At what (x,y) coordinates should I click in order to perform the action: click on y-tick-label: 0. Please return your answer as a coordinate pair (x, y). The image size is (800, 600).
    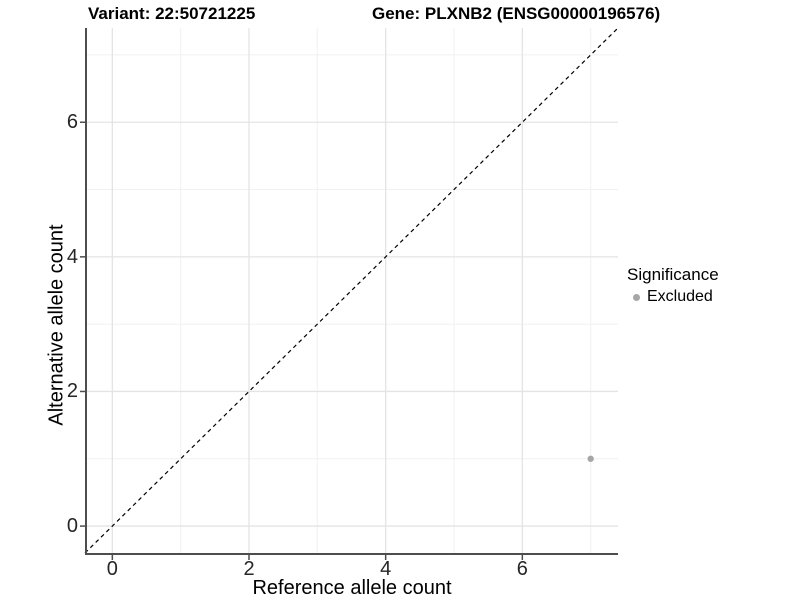
    Looking at the image, I should click on (72, 526).